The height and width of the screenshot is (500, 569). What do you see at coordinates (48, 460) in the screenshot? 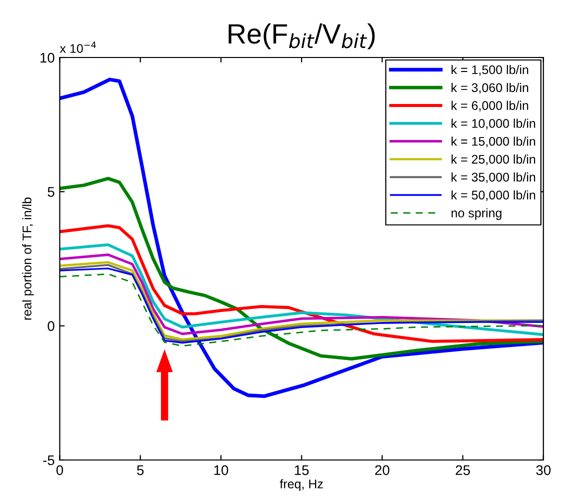
I see `y-tick-label: -5` at bounding box center [48, 460].